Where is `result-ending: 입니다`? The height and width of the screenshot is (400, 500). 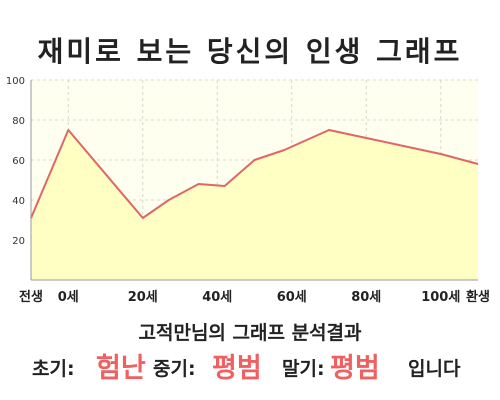
result-ending: 입니다 is located at coordinates (434, 369).